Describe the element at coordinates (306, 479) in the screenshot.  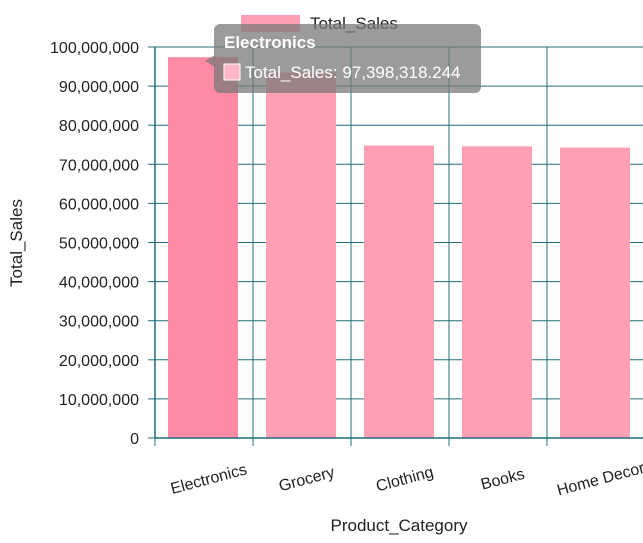
I see `x-tick-label: Grocery` at that location.